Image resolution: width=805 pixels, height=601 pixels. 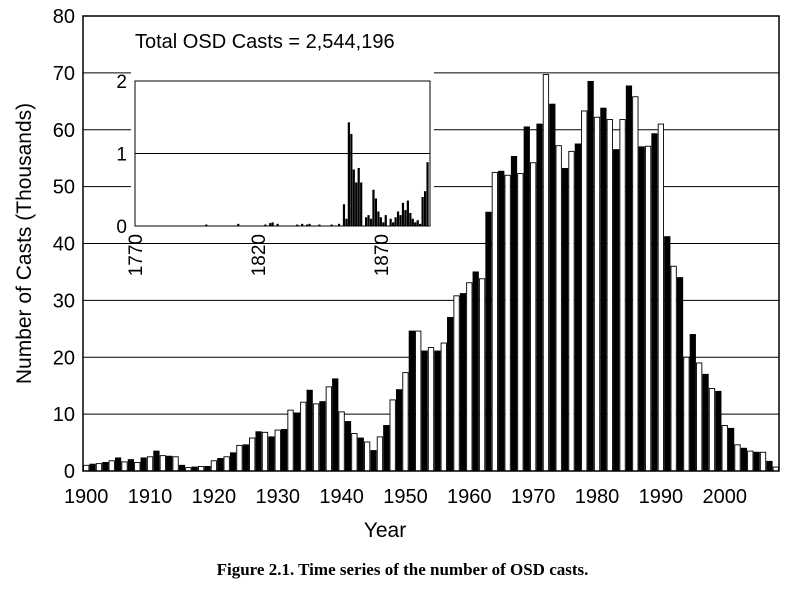 I want to click on bar-1971, so click(x=539, y=297).